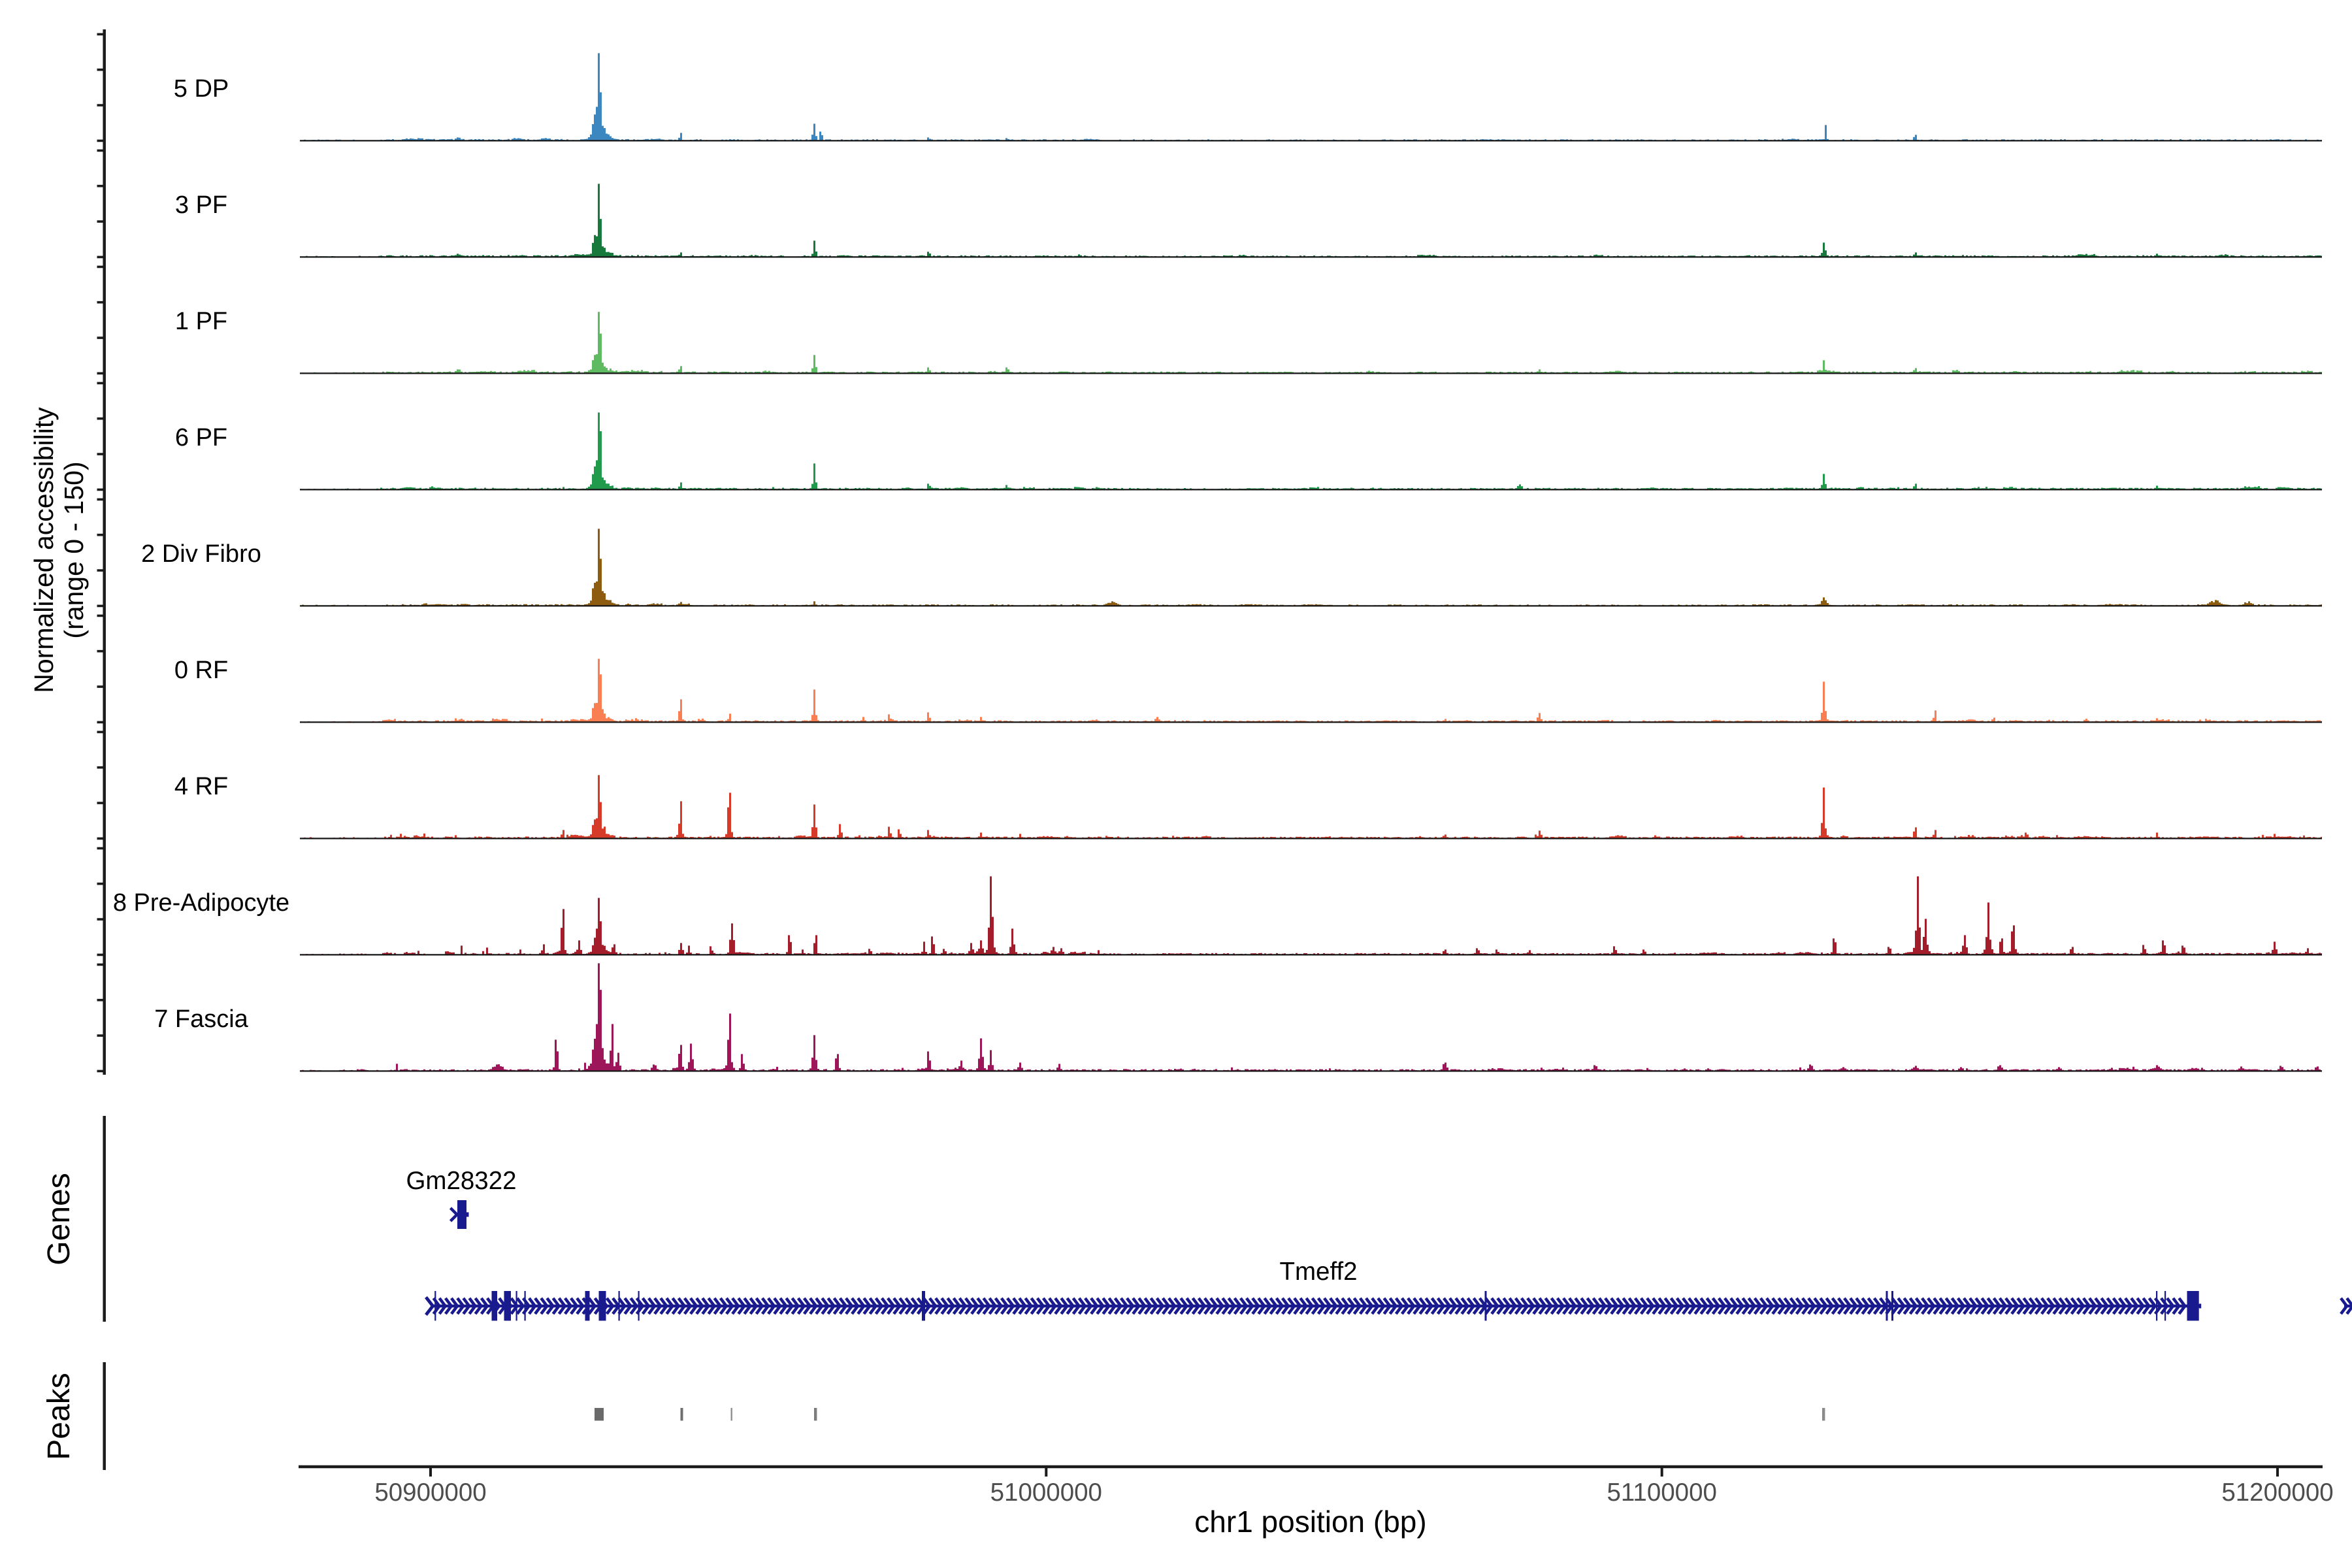 The height and width of the screenshot is (1568, 2352). I want to click on svg-text: 51200000, so click(2277, 1492).